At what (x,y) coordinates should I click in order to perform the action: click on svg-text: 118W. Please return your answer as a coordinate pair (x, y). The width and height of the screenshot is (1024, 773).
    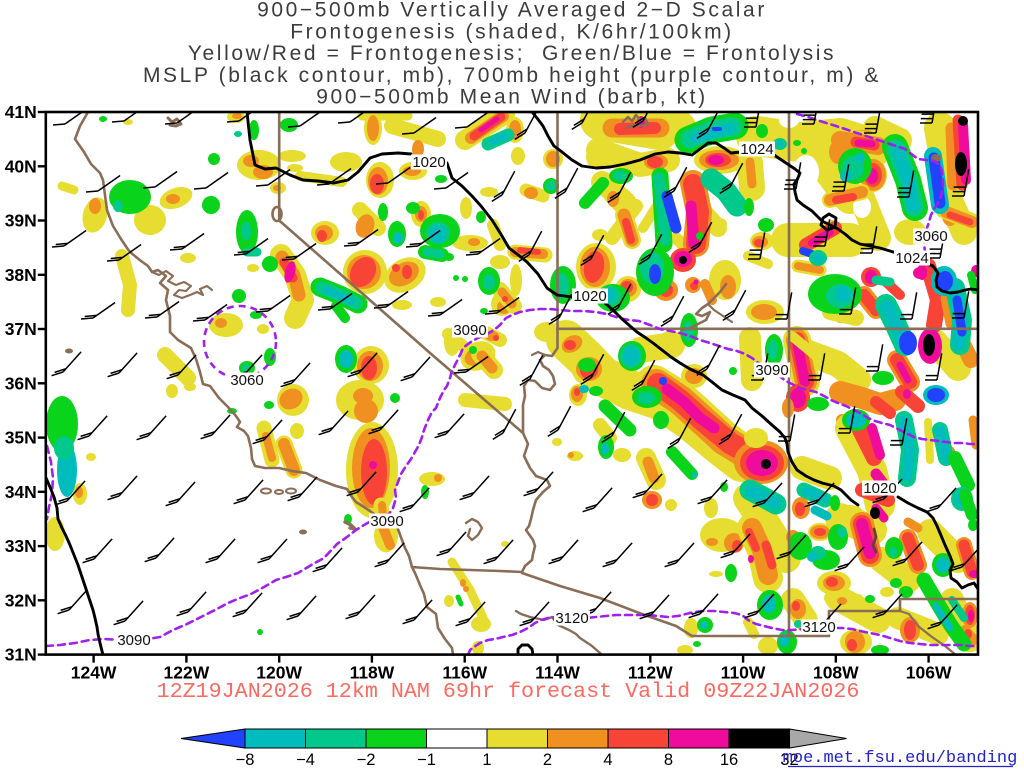
    Looking at the image, I should click on (372, 673).